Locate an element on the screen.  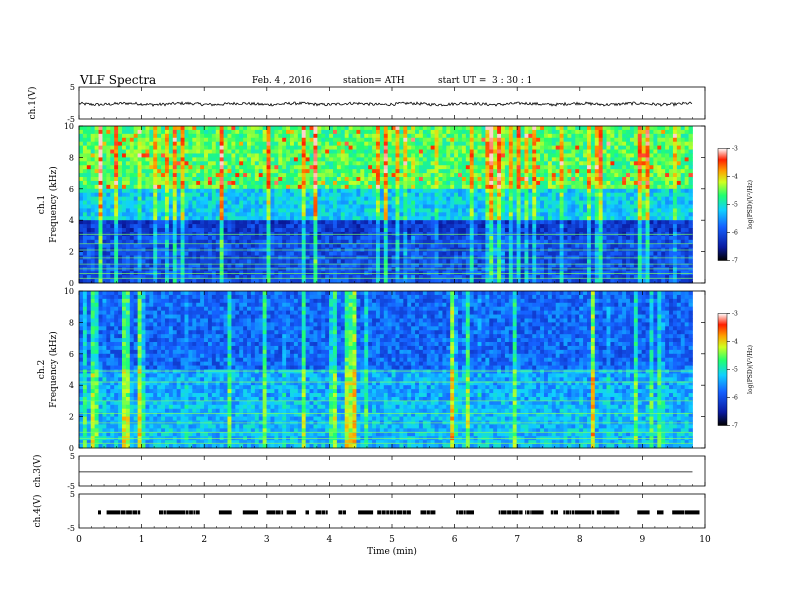
ch2-spectrogram-ytick-label: 0 is located at coordinates (71, 448).